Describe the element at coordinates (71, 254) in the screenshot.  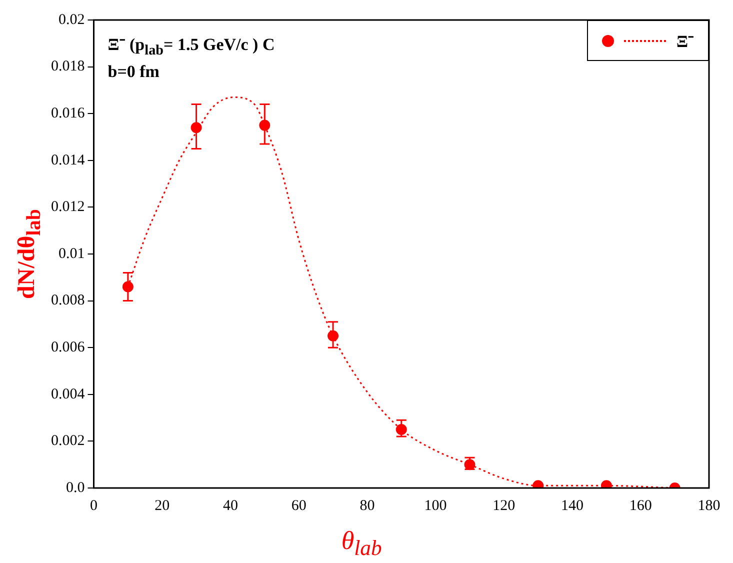
I see `y-tick-label: 0.01` at that location.